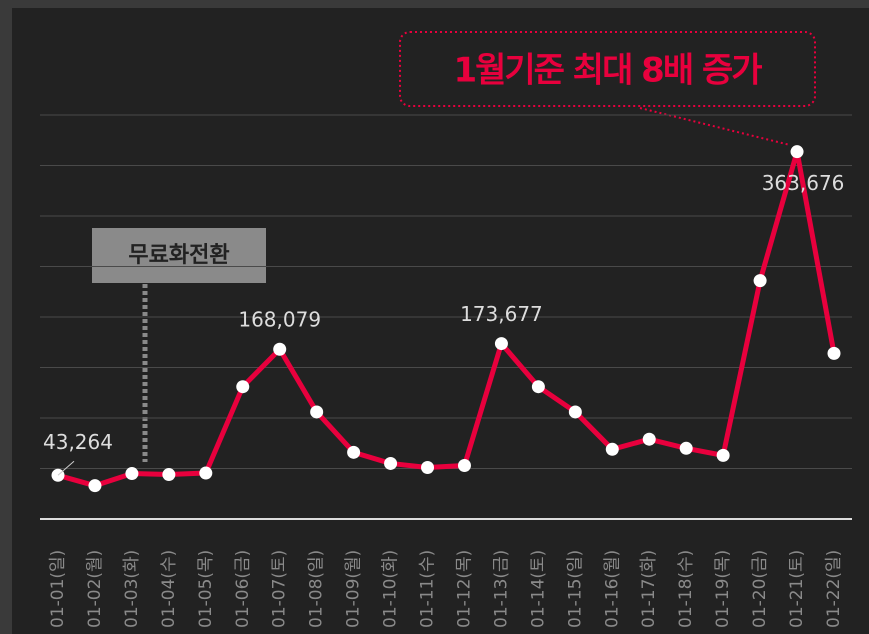 The height and width of the screenshot is (634, 869). Describe the element at coordinates (607, 71) in the screenshot. I see `callout-text: 1월기준 최대 8배 증가` at that location.